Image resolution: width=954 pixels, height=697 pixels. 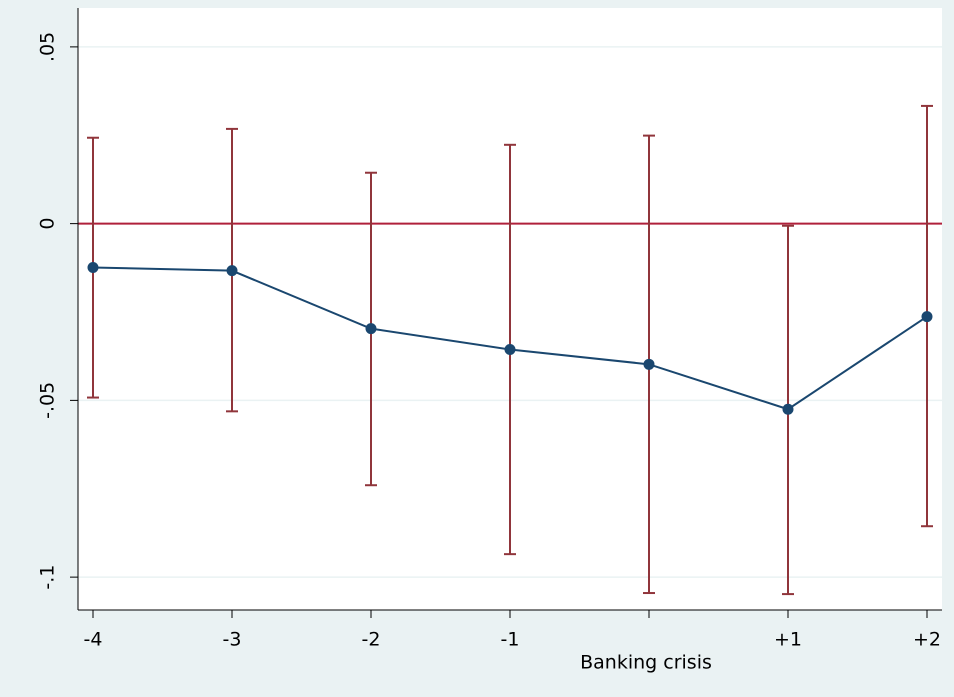 What do you see at coordinates (48, 577) in the screenshot?
I see `y-tick-label: -.1` at bounding box center [48, 577].